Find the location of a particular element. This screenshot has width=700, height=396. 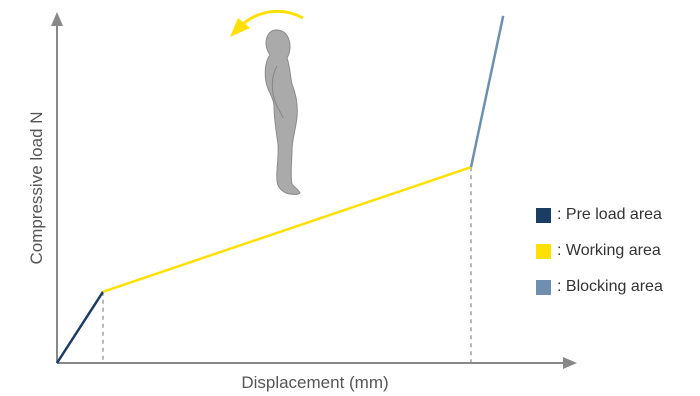

legend-label: : Blocking area is located at coordinates (610, 286).